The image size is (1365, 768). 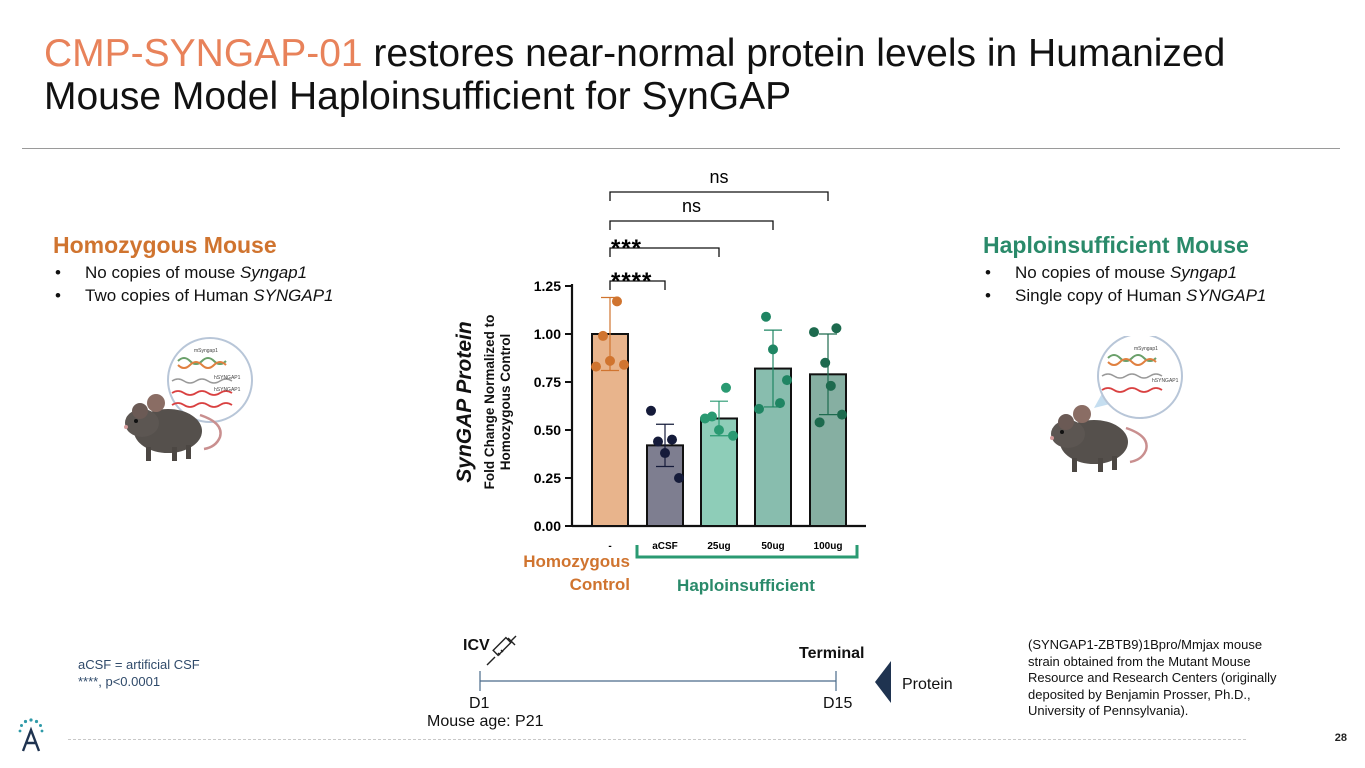 What do you see at coordinates (657, 739) in the screenshot?
I see `footer-divider` at bounding box center [657, 739].